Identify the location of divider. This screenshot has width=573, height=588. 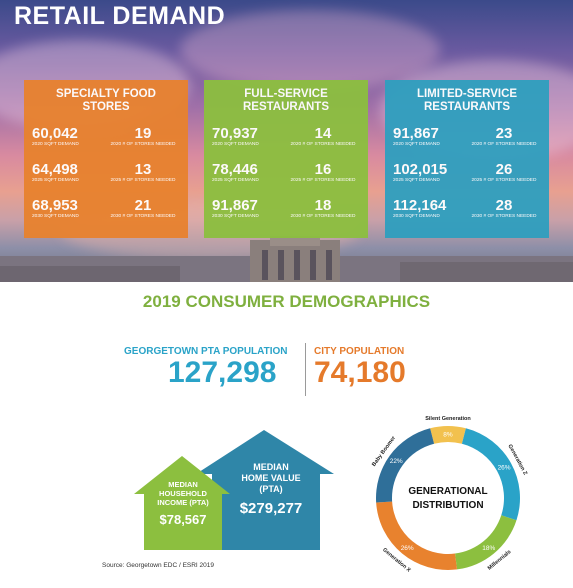
(305, 369).